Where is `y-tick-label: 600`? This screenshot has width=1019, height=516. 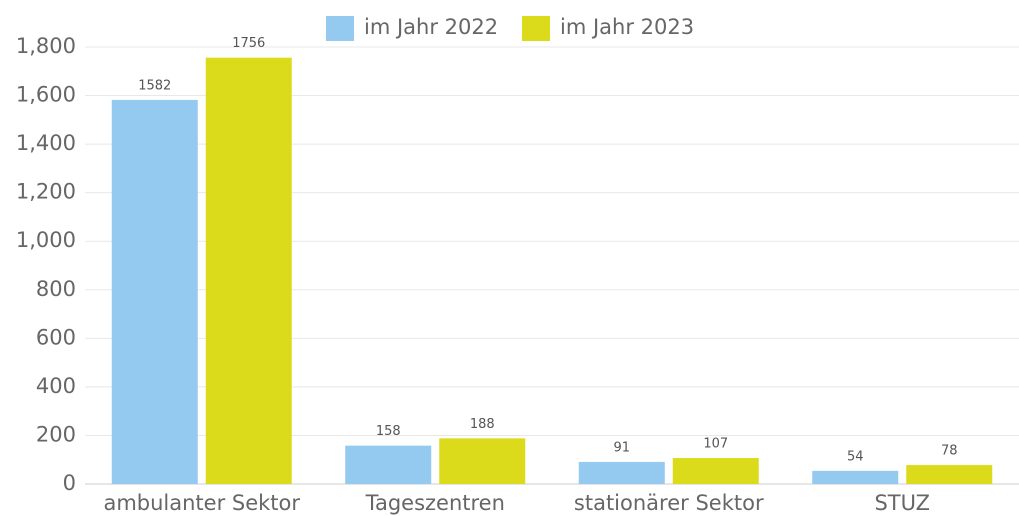
y-tick-label: 600 is located at coordinates (56, 337).